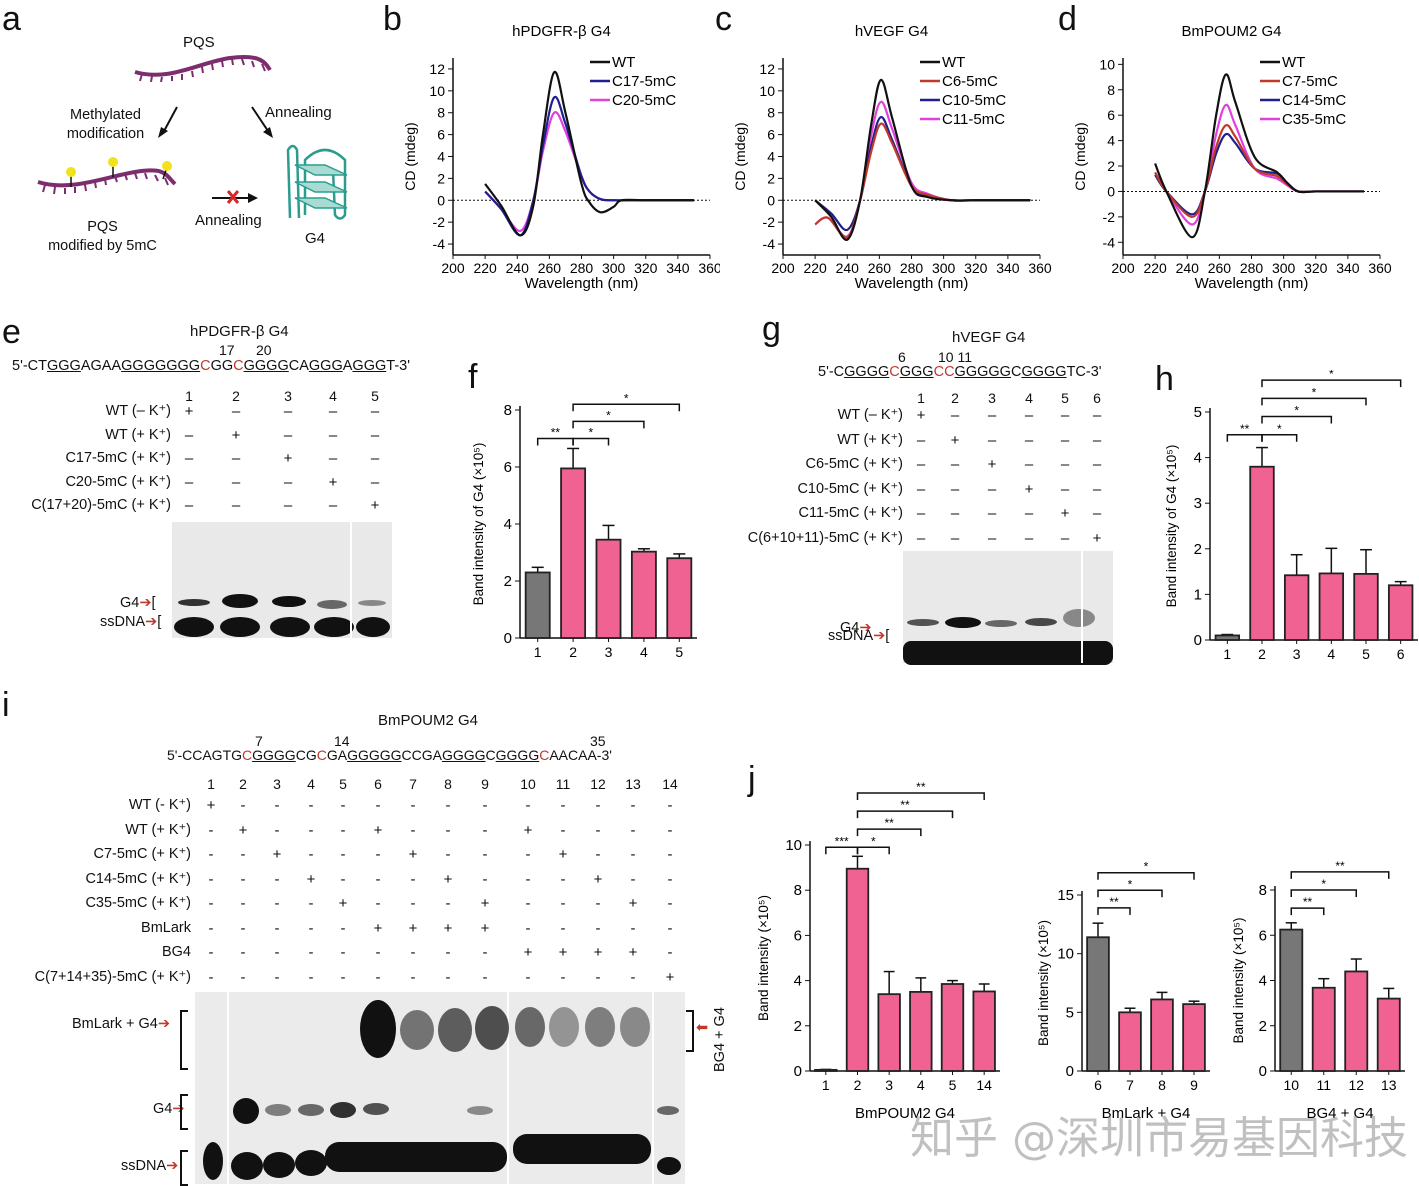  I want to click on pqs-strand-icon, so click(203, 68).